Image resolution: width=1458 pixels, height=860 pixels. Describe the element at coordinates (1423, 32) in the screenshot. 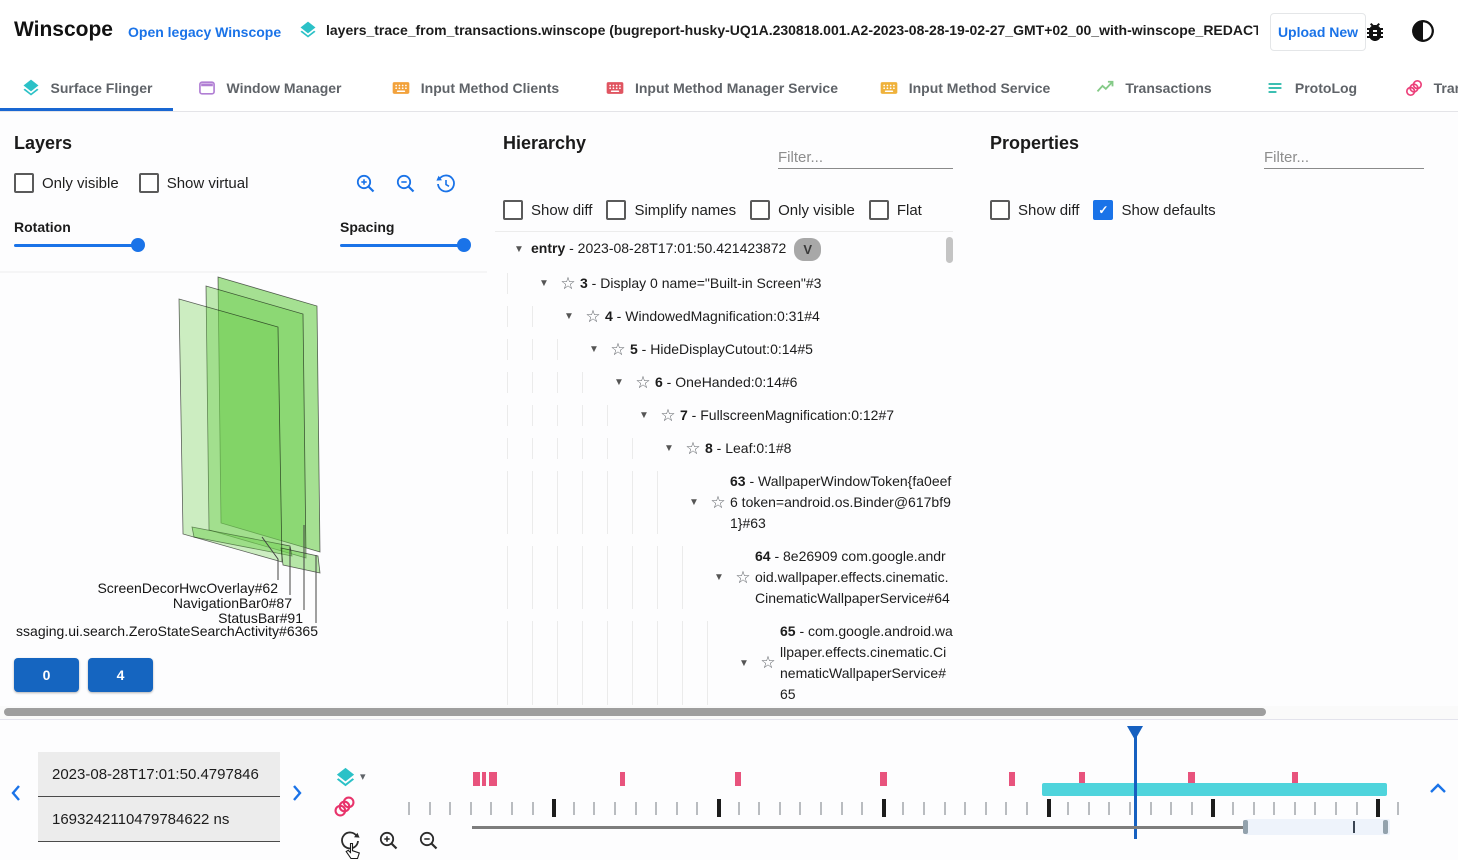

I see `dark-mode-toggle-icon` at that location.